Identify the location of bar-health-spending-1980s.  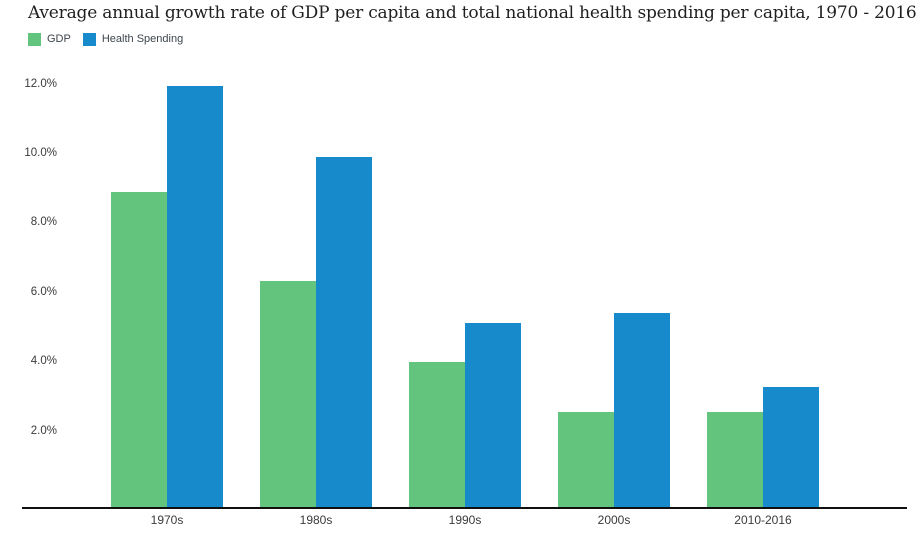
(344, 332).